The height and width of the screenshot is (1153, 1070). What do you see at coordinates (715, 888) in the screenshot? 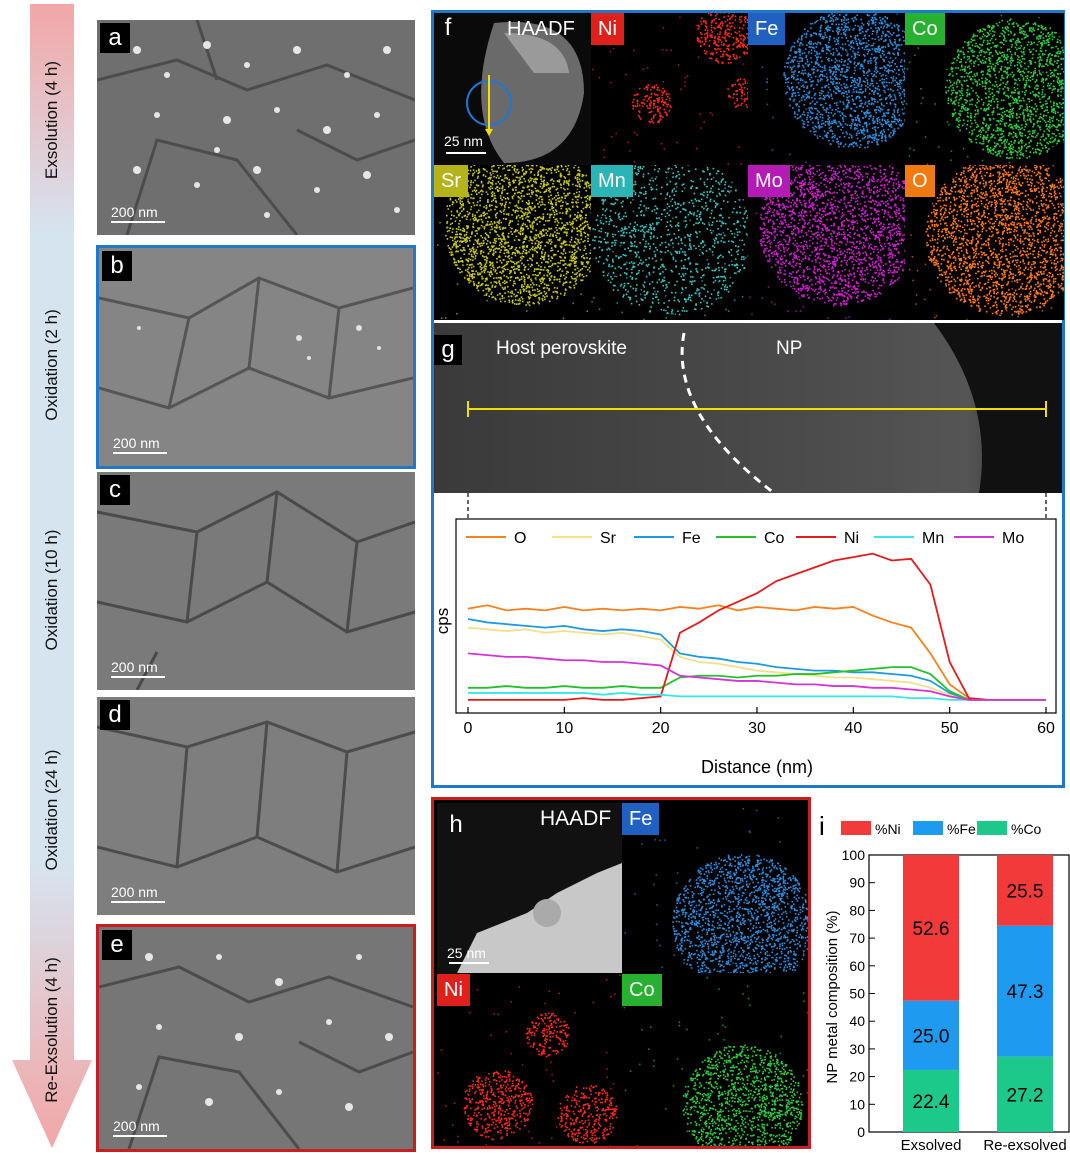
I see `h-tile-fe: Fe` at bounding box center [715, 888].